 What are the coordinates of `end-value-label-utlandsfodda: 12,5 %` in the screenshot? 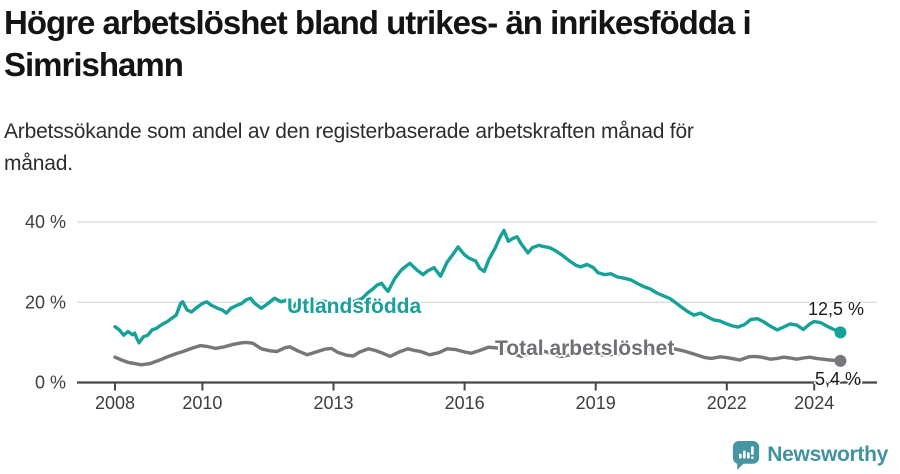 It's located at (836, 309).